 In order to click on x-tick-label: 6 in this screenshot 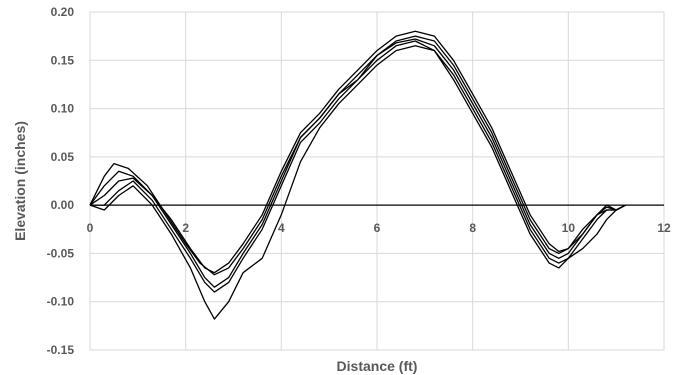, I will do `click(377, 228)`.